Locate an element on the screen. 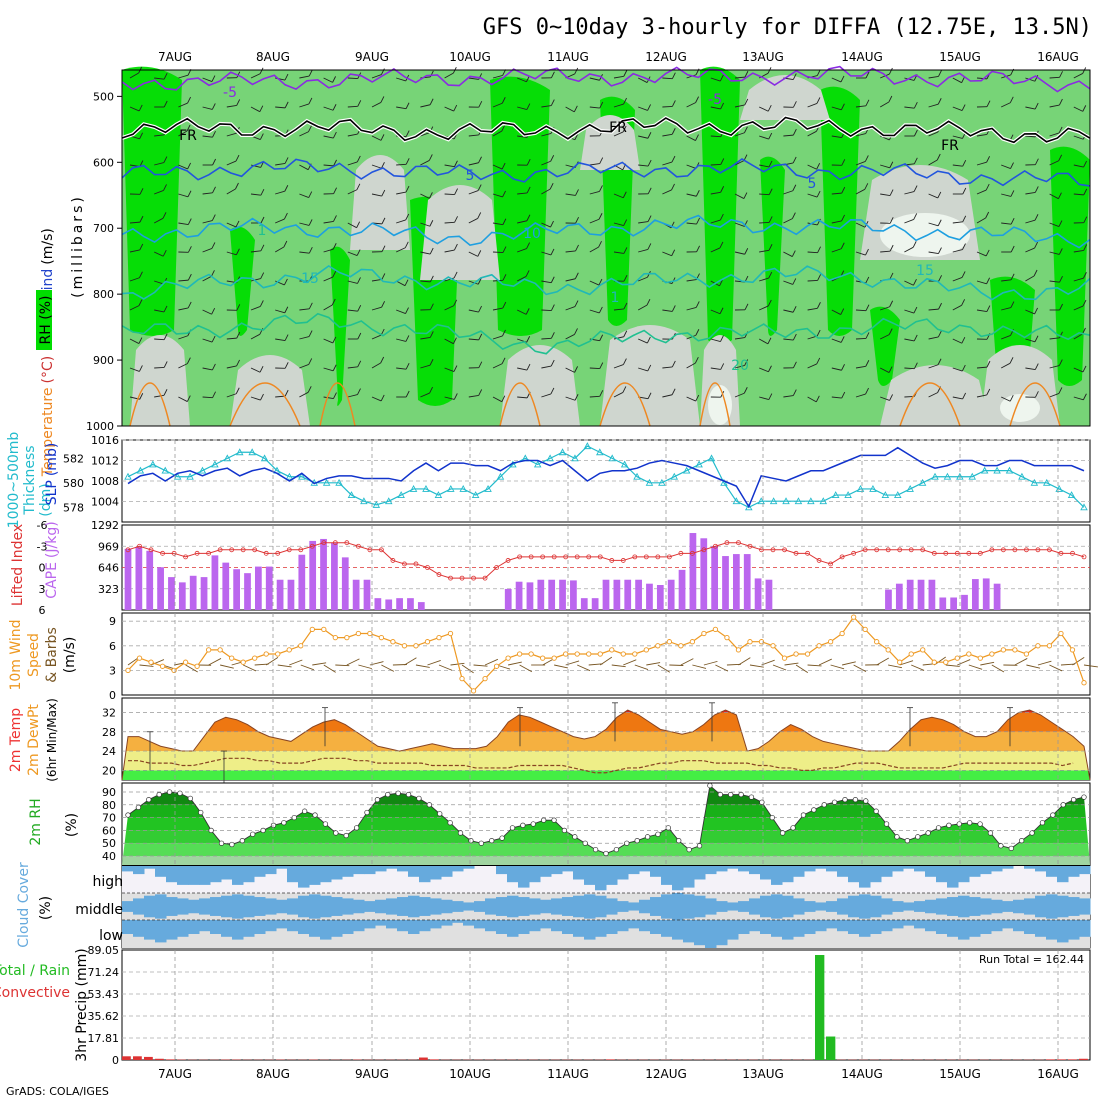 The image size is (1100, 1100). cape-tick-label: 1292 is located at coordinates (105, 525).